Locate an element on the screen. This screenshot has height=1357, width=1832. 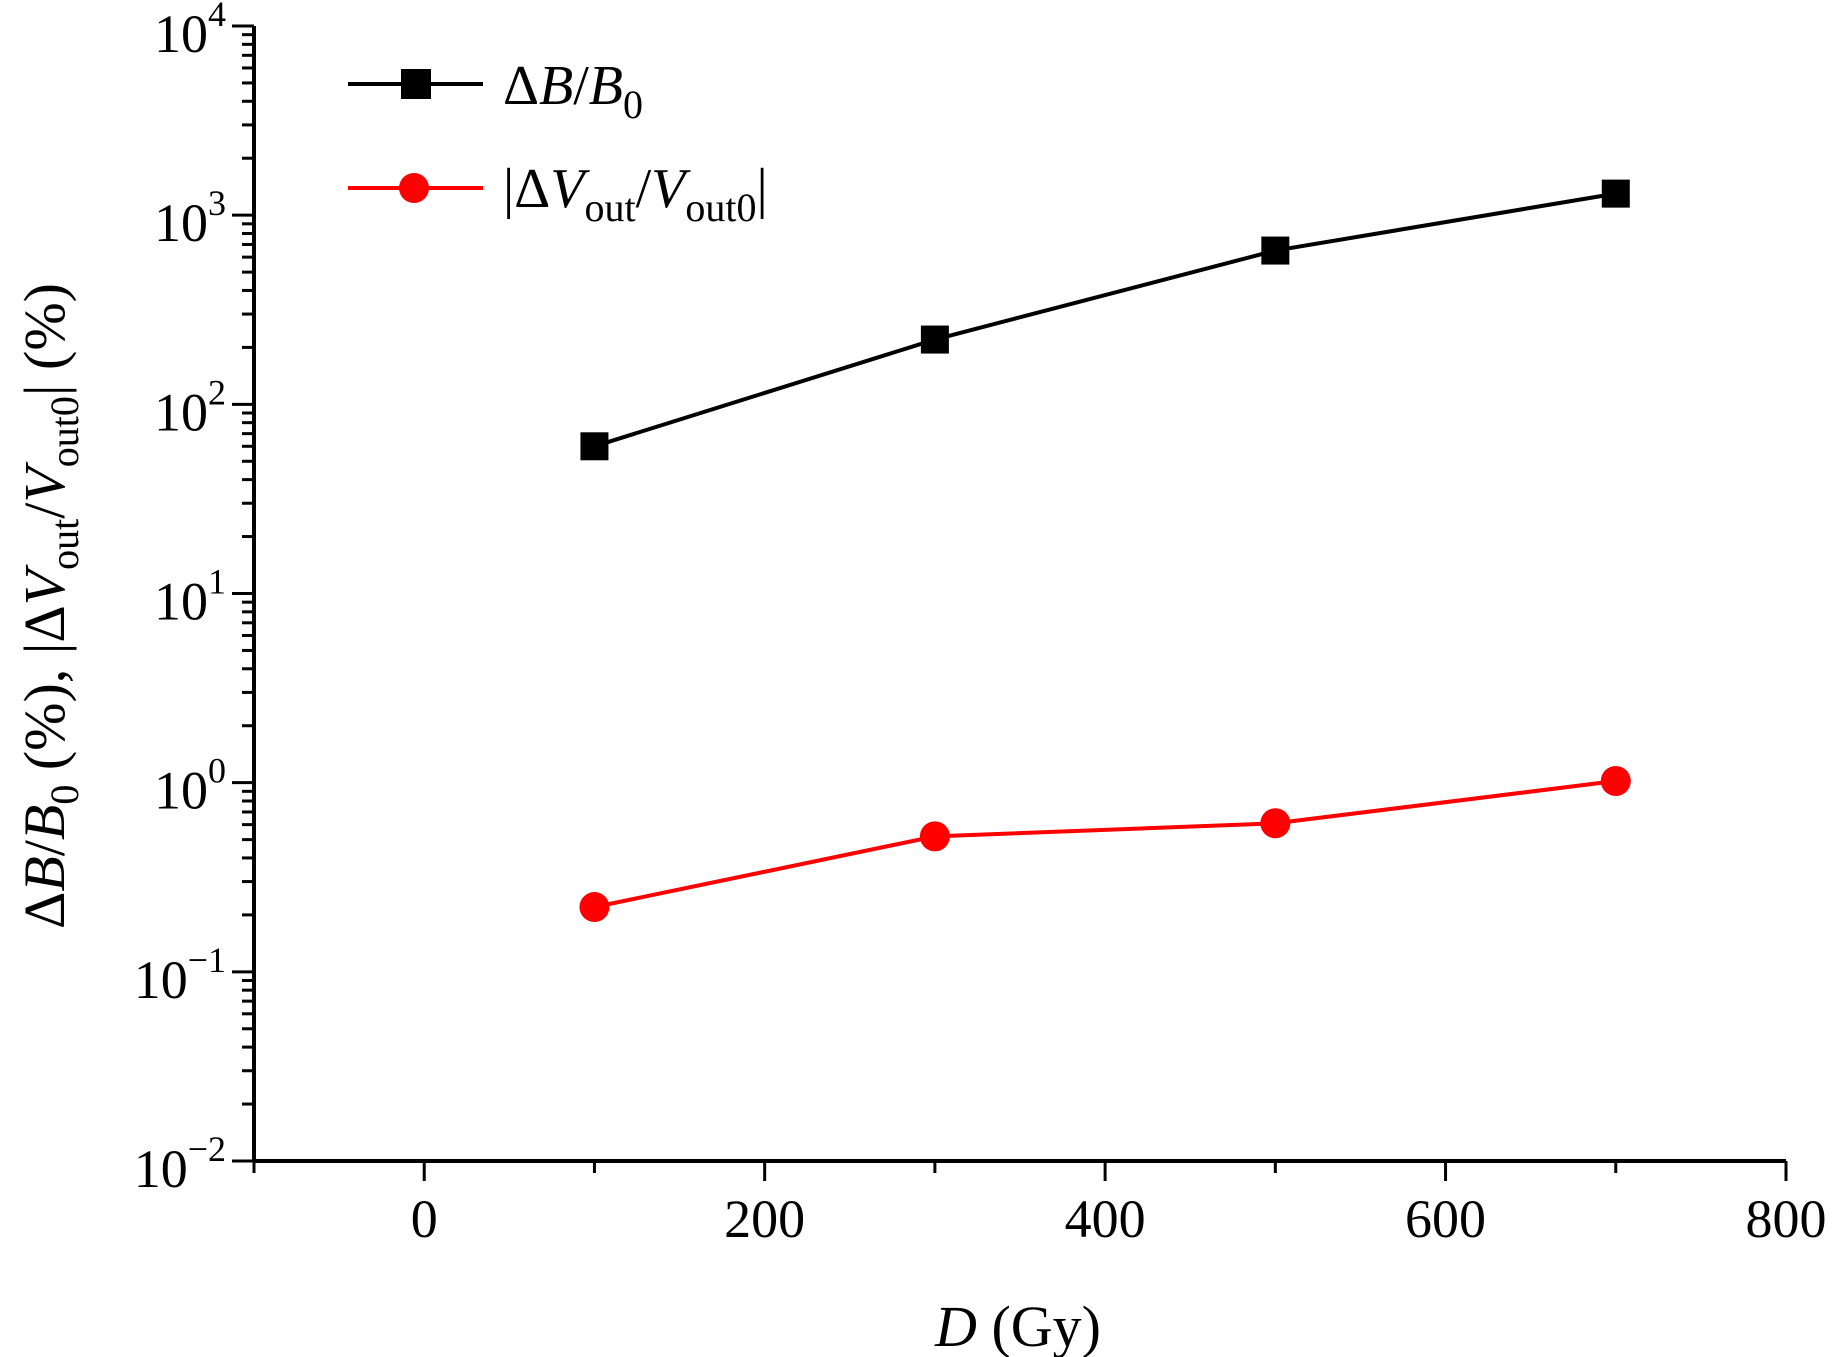
x-tick-label: 400 is located at coordinates (1105, 1219).